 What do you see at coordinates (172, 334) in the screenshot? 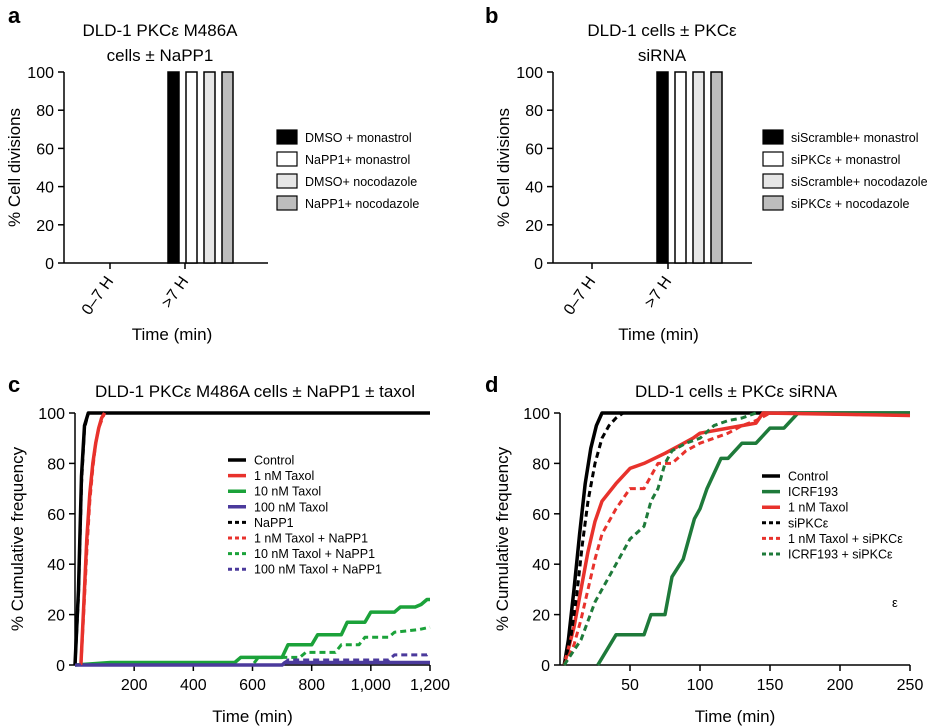
I see `panel-a-xlabel: Time (min)` at bounding box center [172, 334].